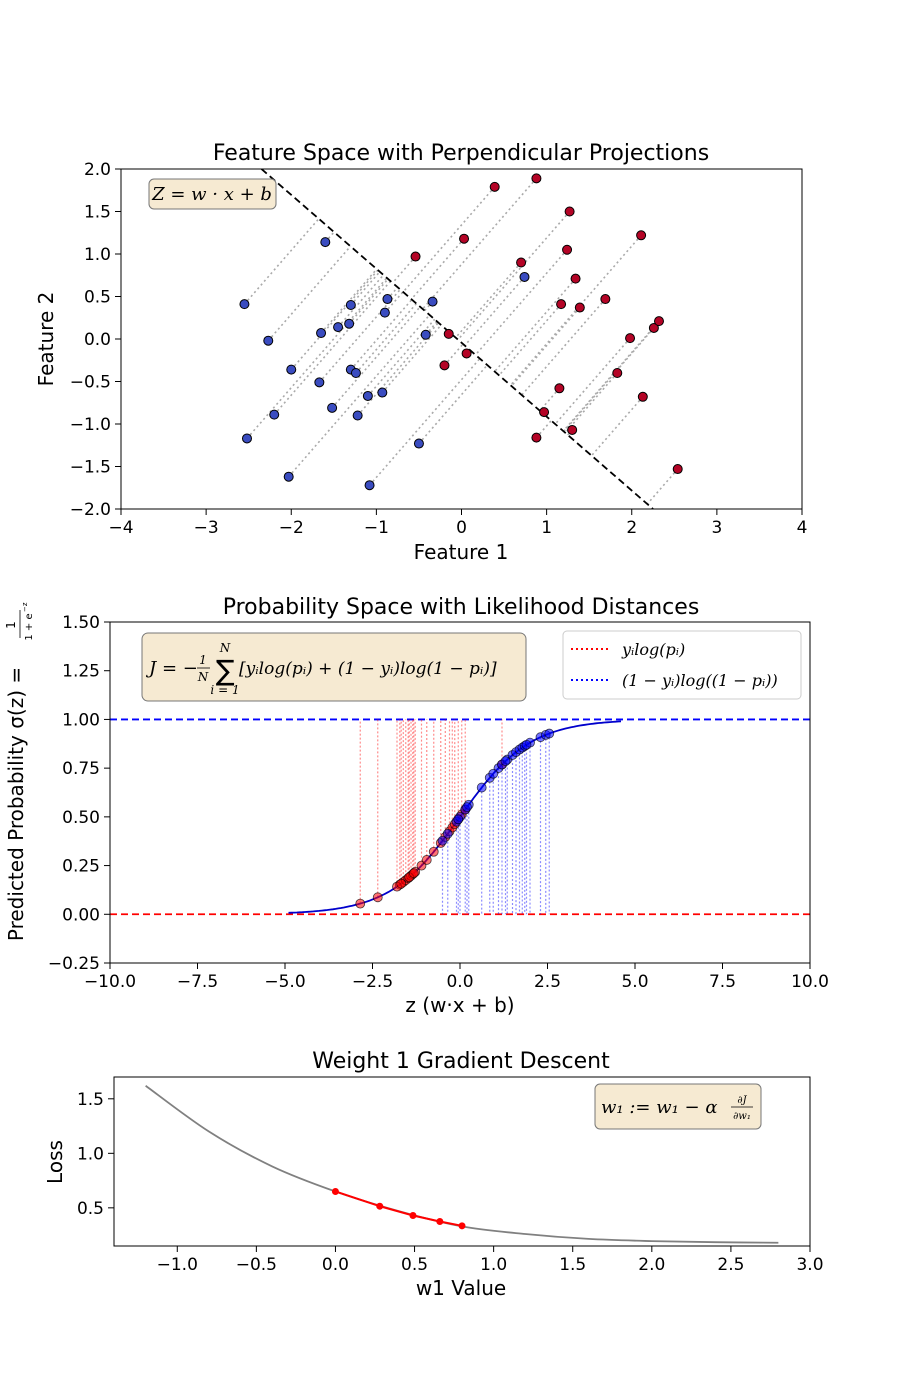 This screenshot has height=1400, width=900. Describe the element at coordinates (171, 668) in the screenshot. I see `svg-text: J = −` at that location.